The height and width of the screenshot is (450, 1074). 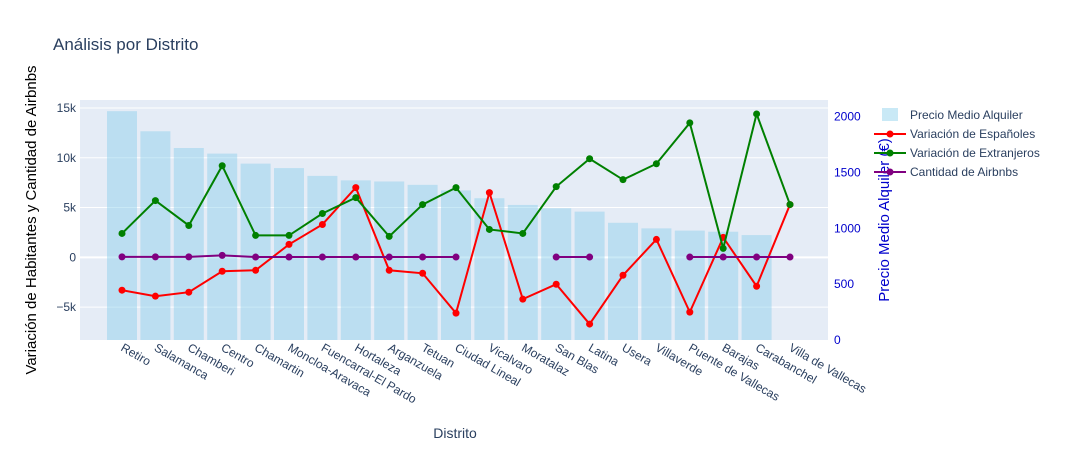 I want to click on right-tick-label: 2000, so click(x=847, y=117).